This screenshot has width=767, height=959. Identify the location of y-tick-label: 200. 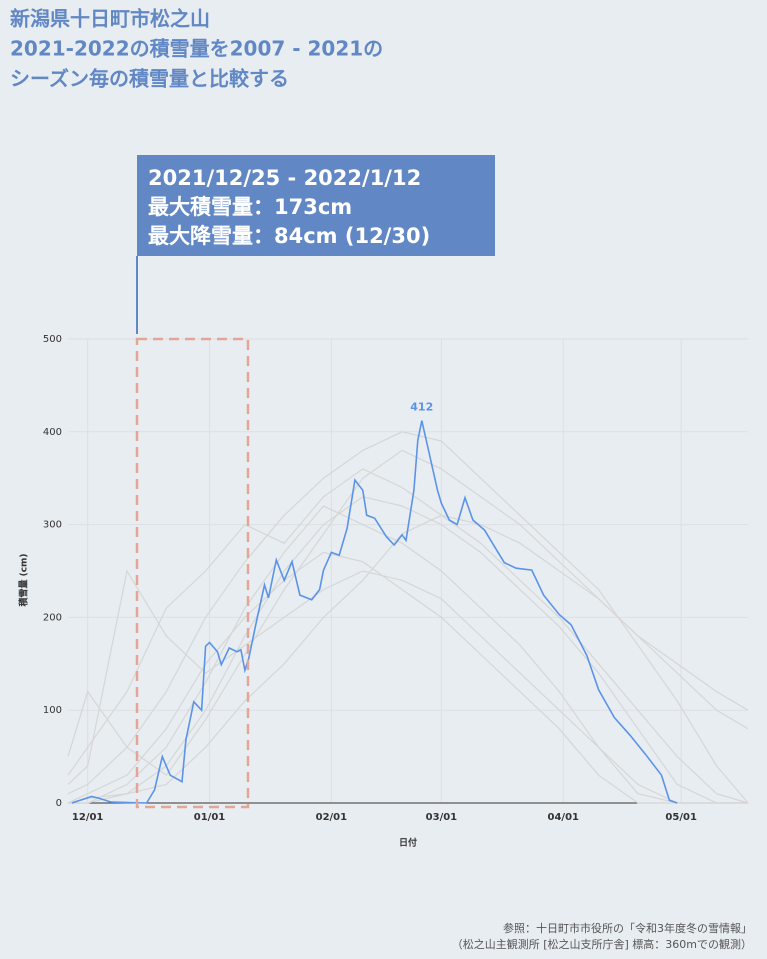
(52, 617).